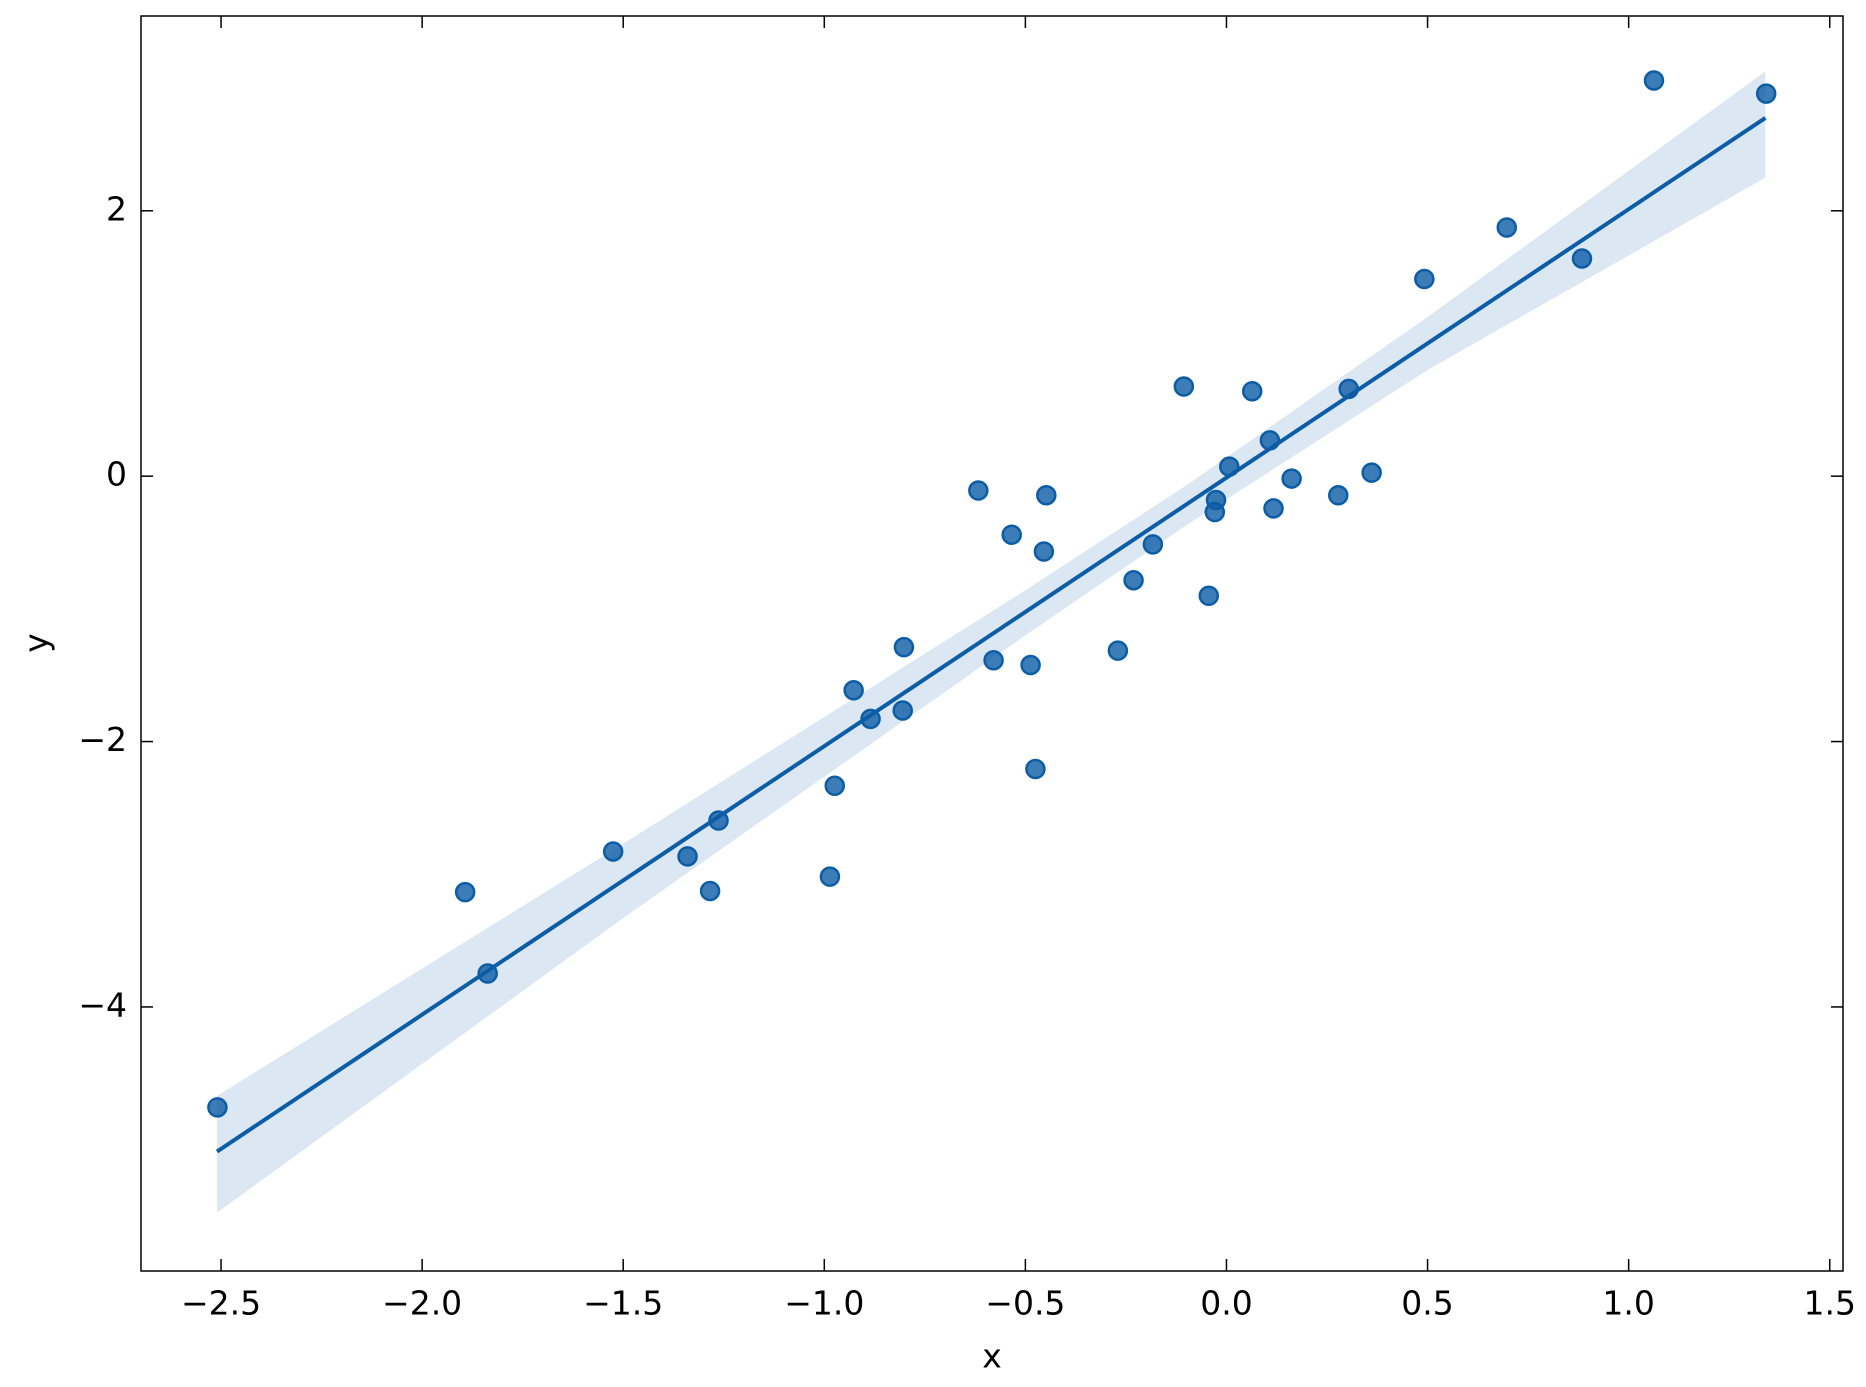 The width and height of the screenshot is (1866, 1387). What do you see at coordinates (824, 1303) in the screenshot?
I see `x-tick-label: −1.0` at bounding box center [824, 1303].